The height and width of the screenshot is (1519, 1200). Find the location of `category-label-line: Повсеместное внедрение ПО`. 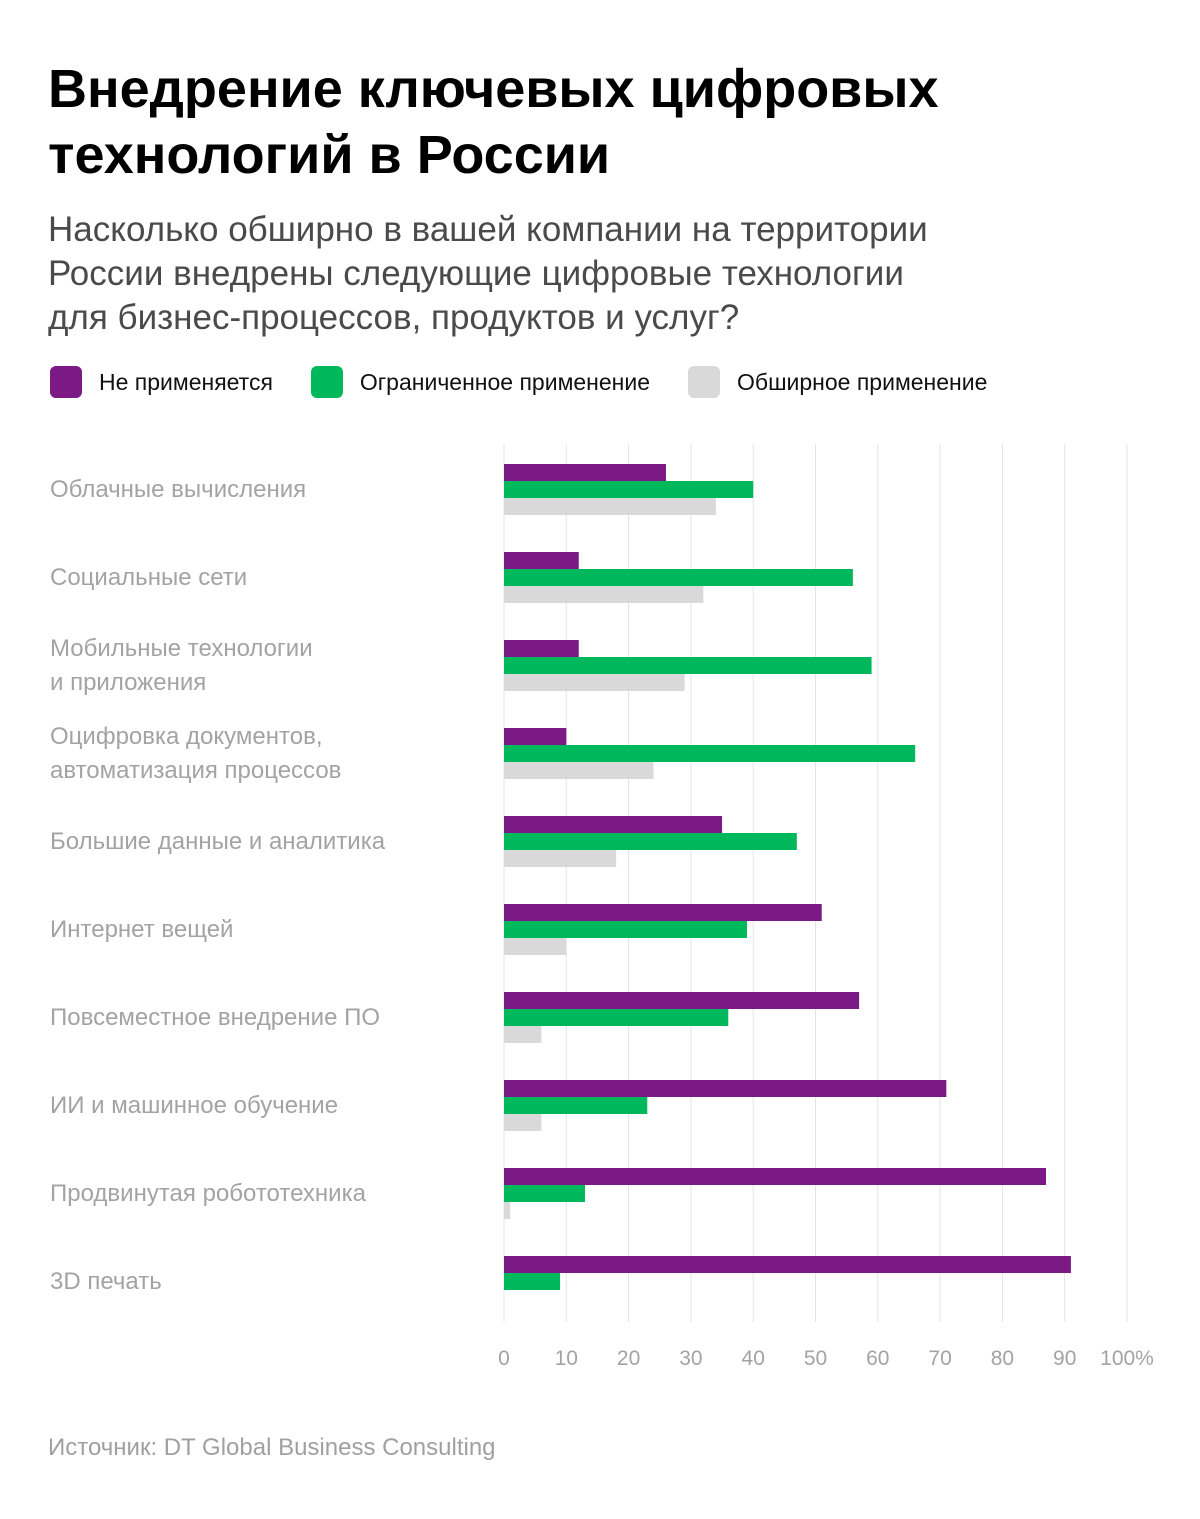

category-label-line: Повсеместное внедрение ПО is located at coordinates (215, 1017).